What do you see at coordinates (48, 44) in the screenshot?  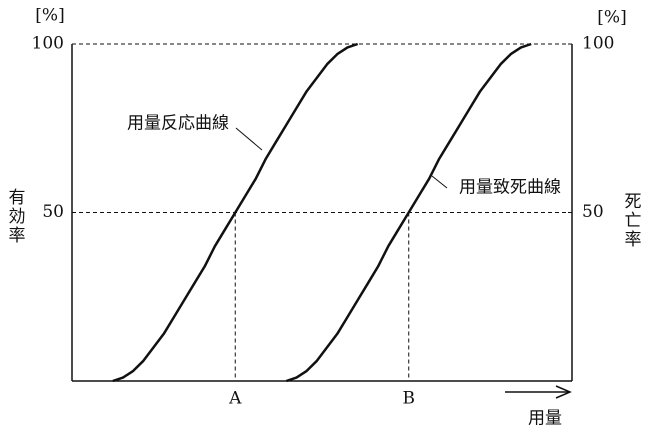 I see `y-tick-label: 100` at bounding box center [48, 44].